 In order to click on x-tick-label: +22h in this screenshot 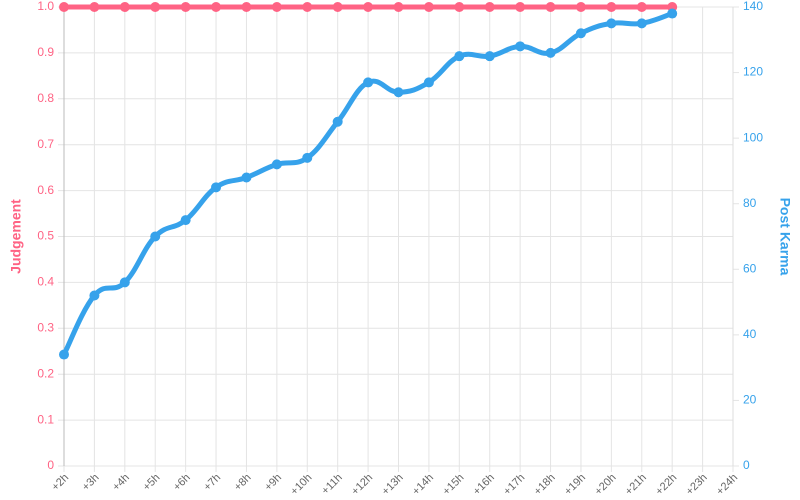, I will do `click(666, 485)`.